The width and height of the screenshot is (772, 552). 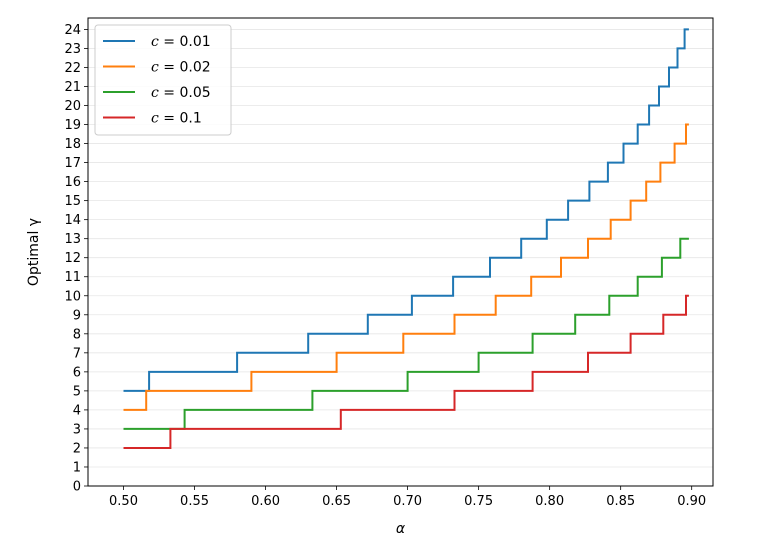 What do you see at coordinates (77, 315) in the screenshot?
I see `y-tick-label: 9` at bounding box center [77, 315].